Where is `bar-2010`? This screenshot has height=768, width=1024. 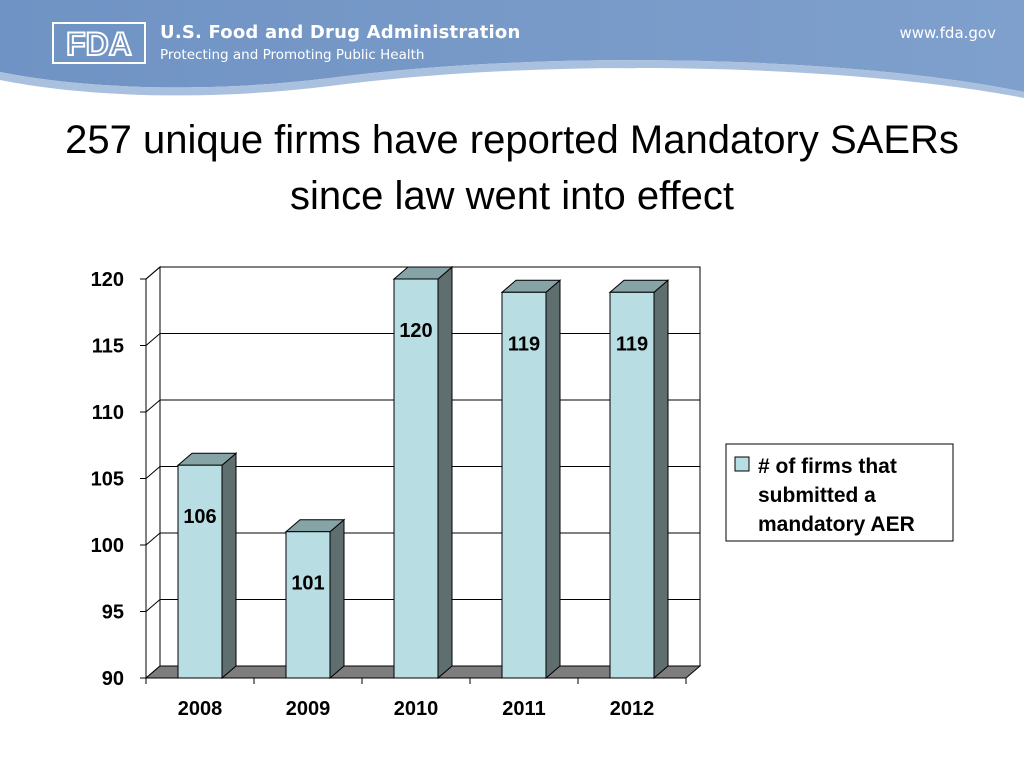
bar-2010 is located at coordinates (416, 478).